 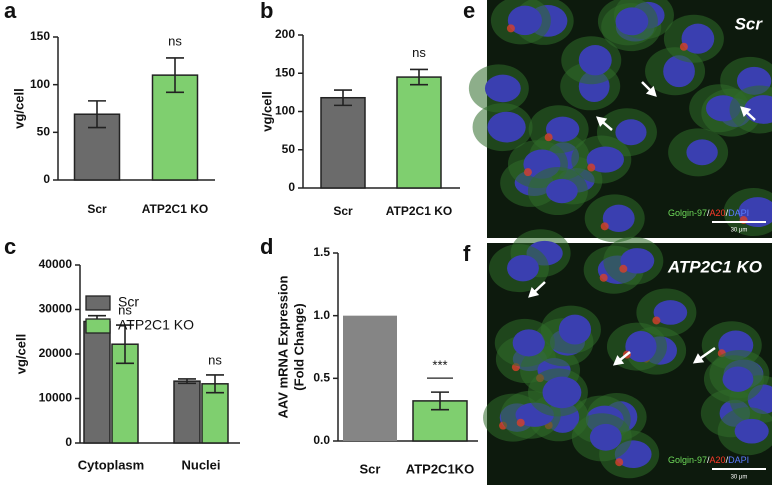 I want to click on panel-letter: c, so click(x=10, y=246).